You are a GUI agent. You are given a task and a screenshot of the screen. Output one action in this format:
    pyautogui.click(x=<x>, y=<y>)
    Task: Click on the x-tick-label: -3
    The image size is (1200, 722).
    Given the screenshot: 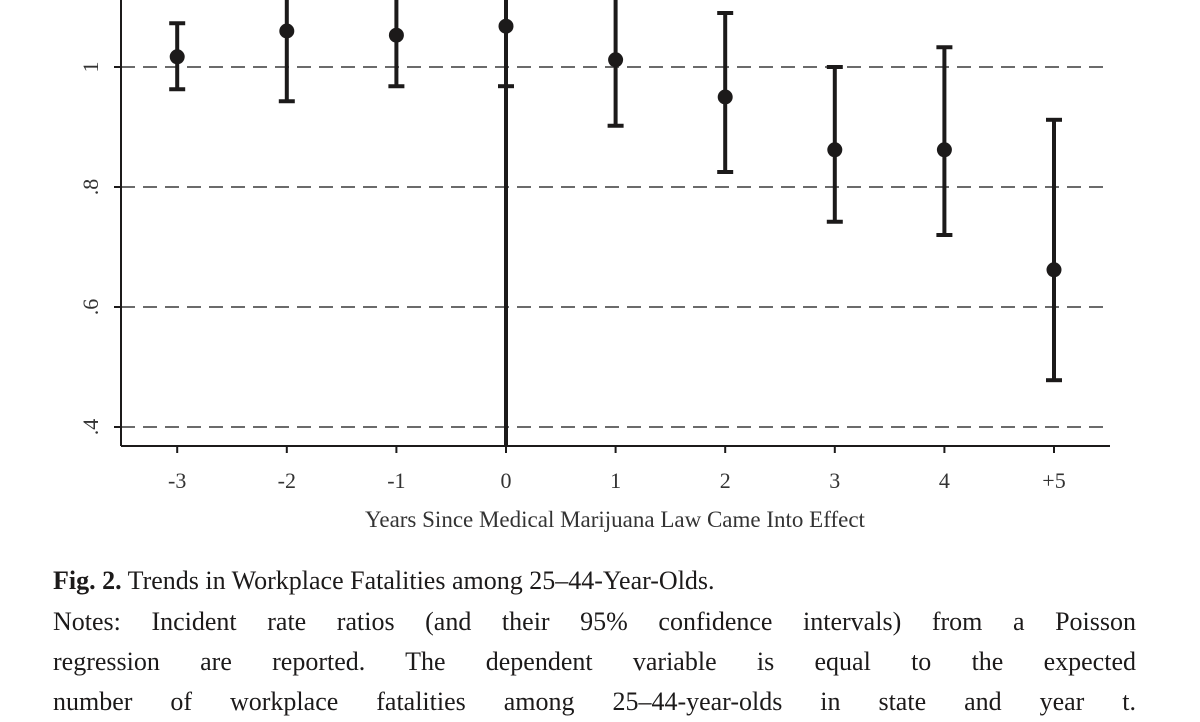 What is the action you would take?
    pyautogui.click(x=177, y=480)
    